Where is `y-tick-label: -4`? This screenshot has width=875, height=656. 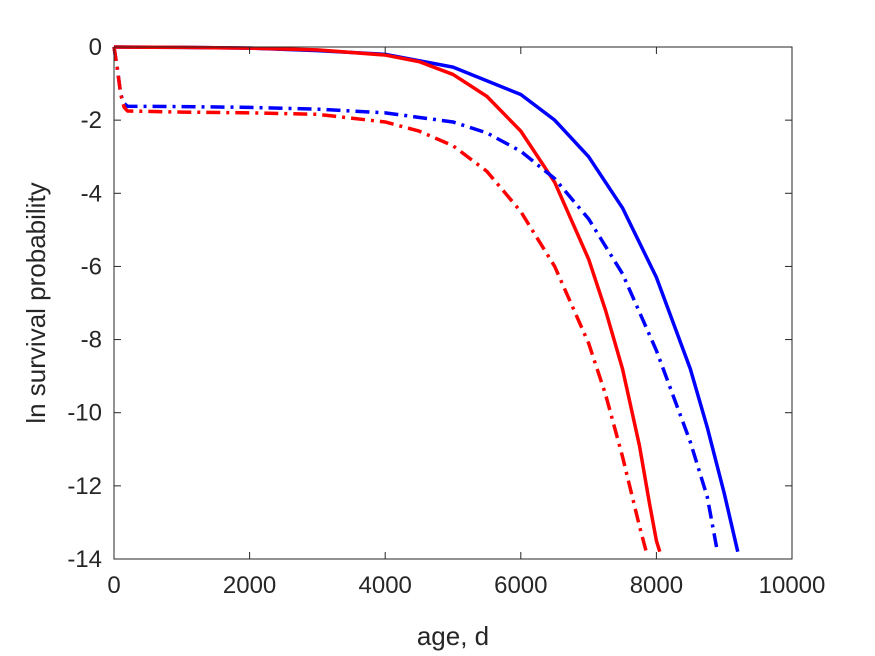
y-tick-label: -4 is located at coordinates (91, 193).